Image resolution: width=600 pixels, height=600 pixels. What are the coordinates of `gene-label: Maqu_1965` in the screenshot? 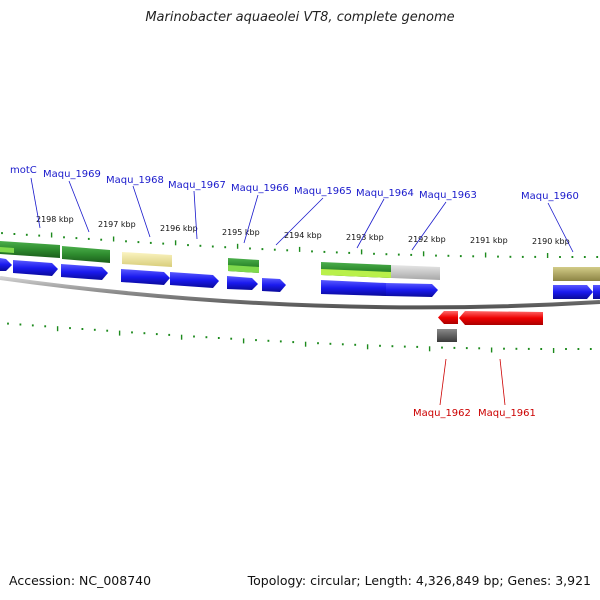 It's located at (323, 191).